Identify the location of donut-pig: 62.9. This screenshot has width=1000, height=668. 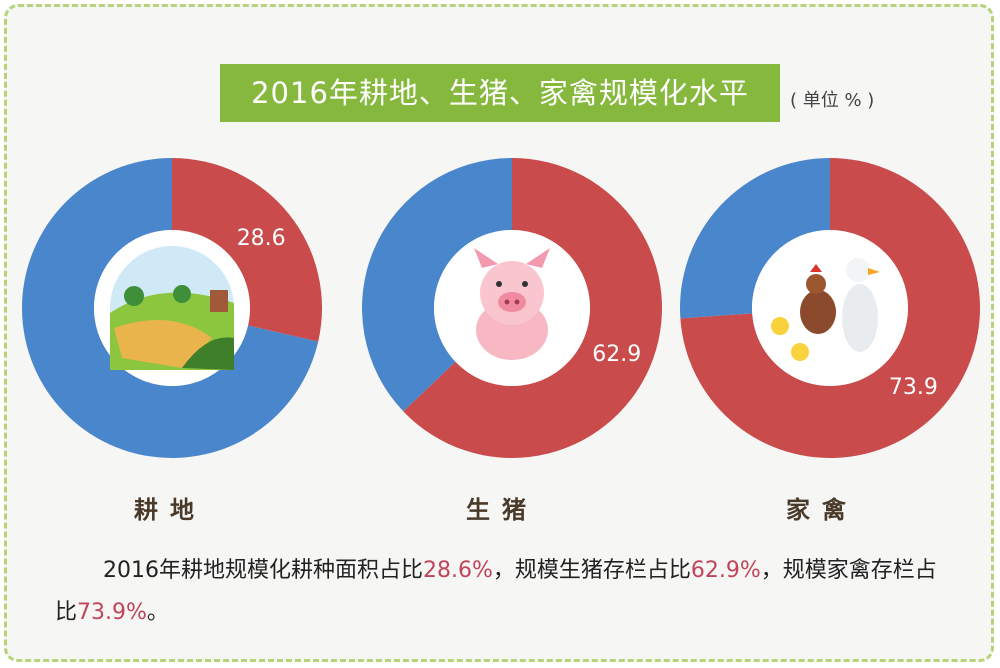
(512, 308).